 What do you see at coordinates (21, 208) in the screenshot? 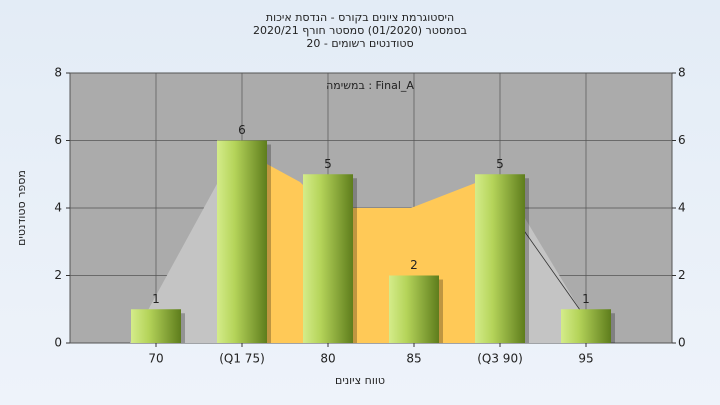
I see `y-axis-label: מספר סטודנטים` at bounding box center [21, 208].